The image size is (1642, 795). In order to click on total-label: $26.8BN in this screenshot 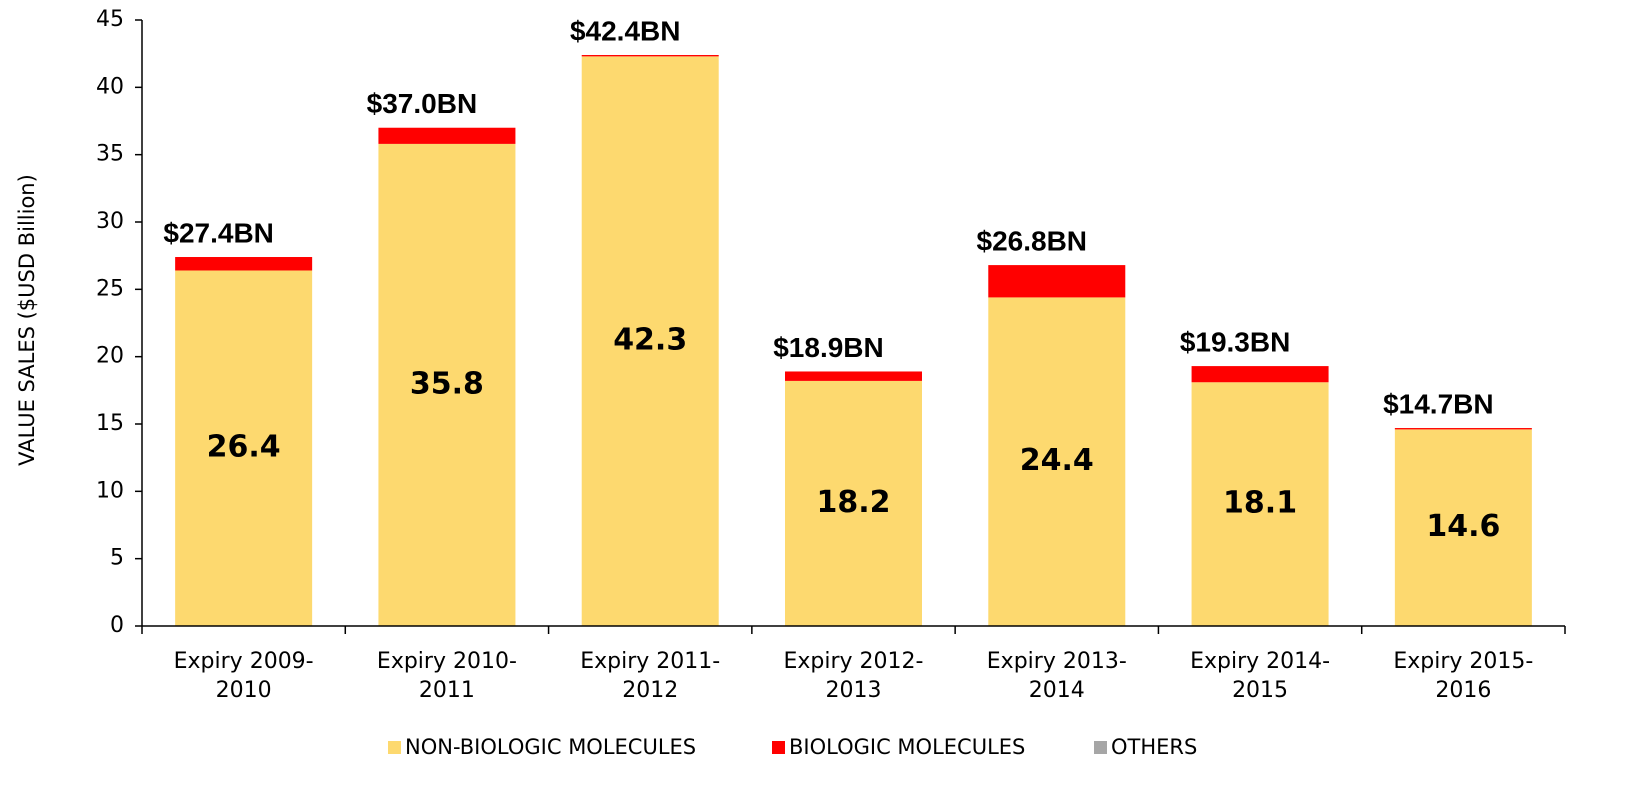, I will do `click(1032, 240)`.